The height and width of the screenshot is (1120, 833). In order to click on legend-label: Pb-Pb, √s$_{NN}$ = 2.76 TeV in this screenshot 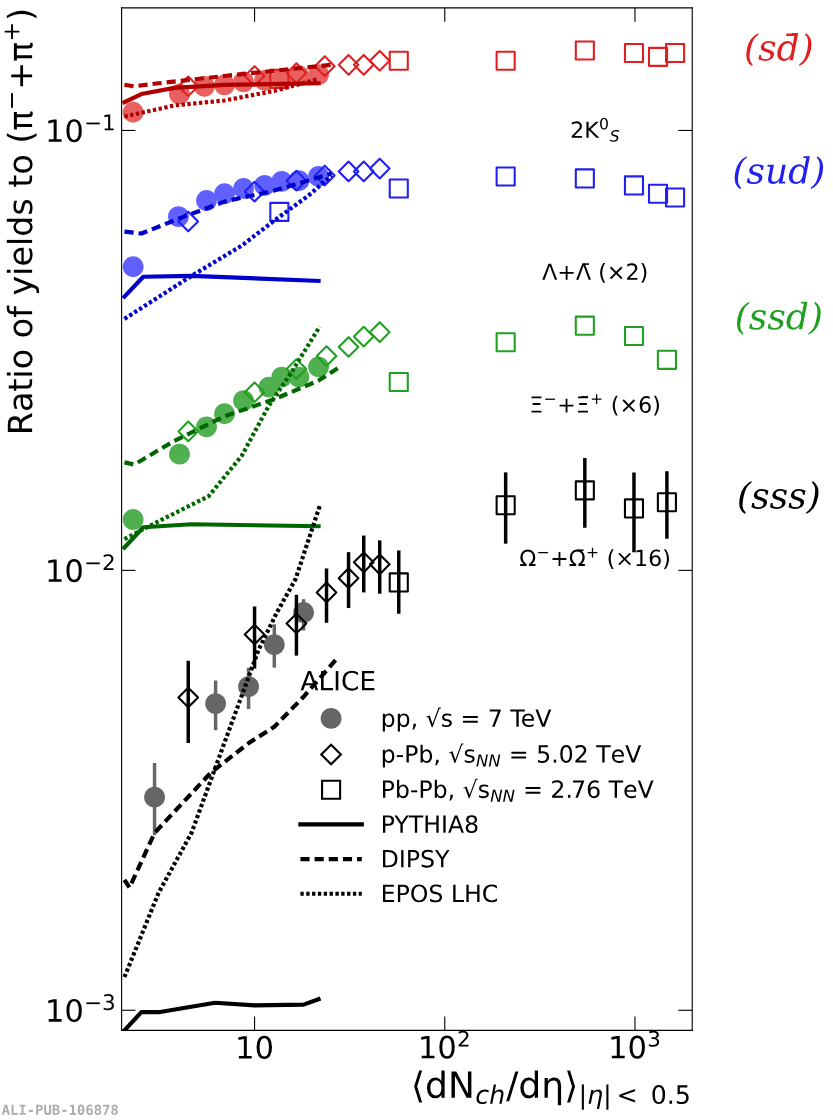, I will do `click(518, 790)`.